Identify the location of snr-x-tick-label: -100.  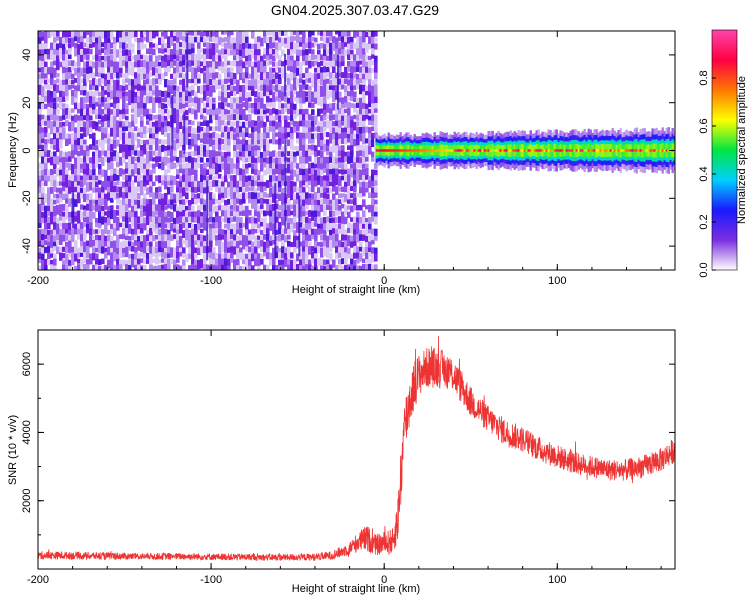
(211, 580).